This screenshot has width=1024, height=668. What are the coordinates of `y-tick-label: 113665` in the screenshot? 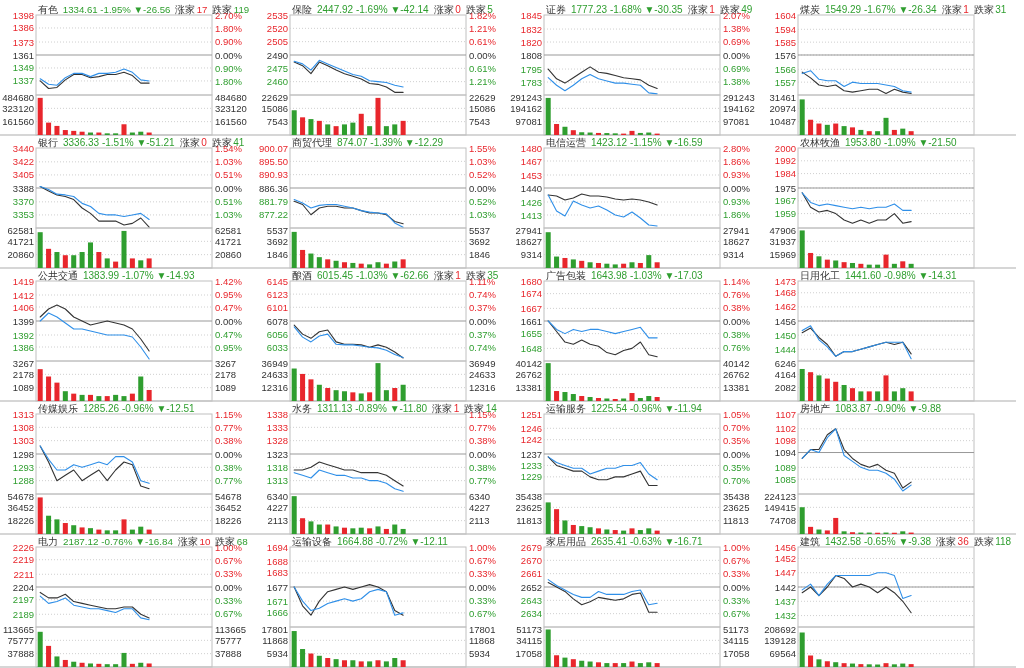 It's located at (18, 629).